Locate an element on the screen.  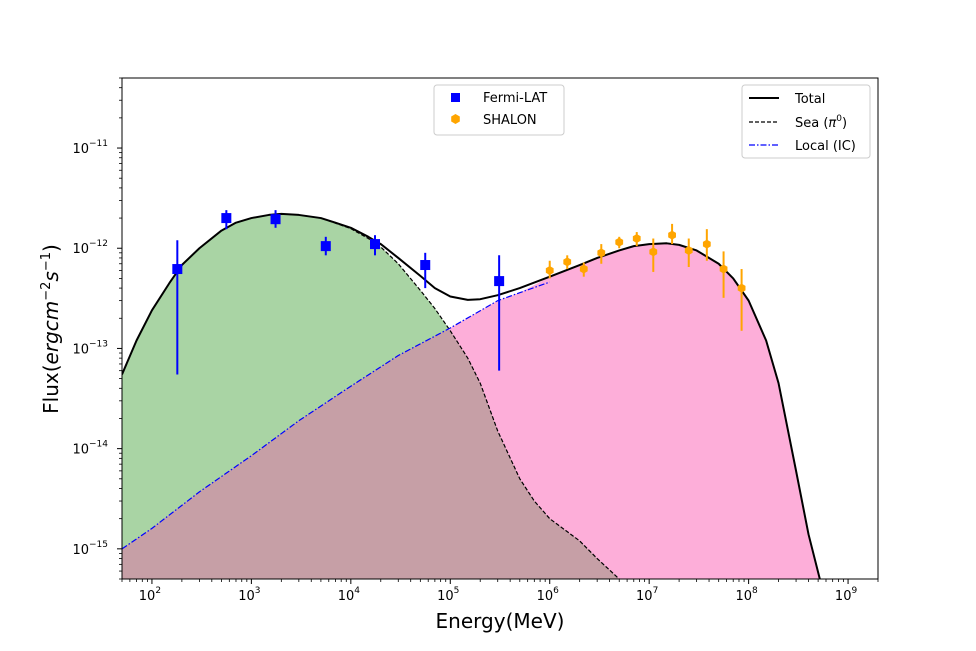
y-axis-title: Flux(ergcm−2s−1) is located at coordinates (51, 329).